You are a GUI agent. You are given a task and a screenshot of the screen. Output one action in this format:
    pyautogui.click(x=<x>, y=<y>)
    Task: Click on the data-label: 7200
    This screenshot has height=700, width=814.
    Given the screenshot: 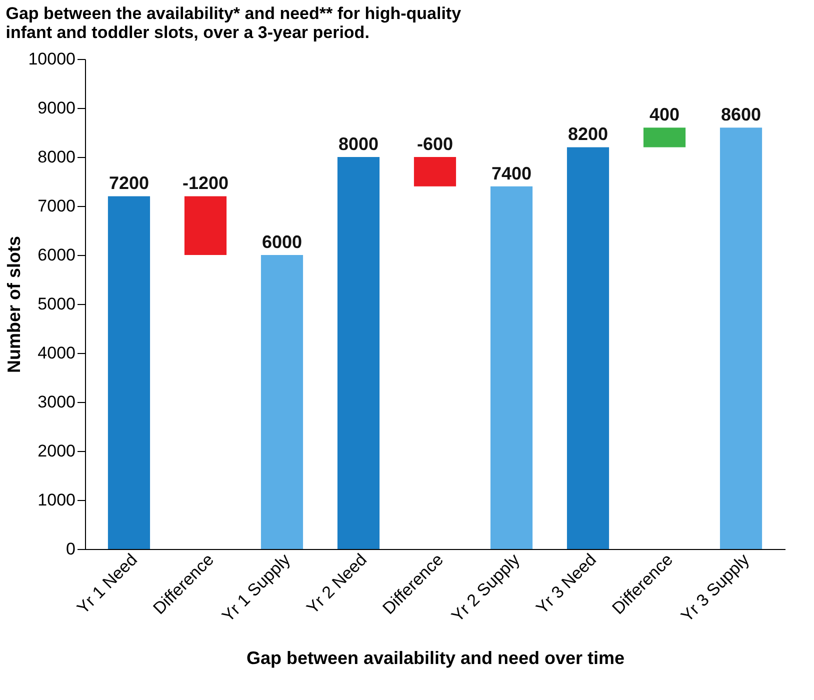 What is the action you would take?
    pyautogui.click(x=129, y=183)
    